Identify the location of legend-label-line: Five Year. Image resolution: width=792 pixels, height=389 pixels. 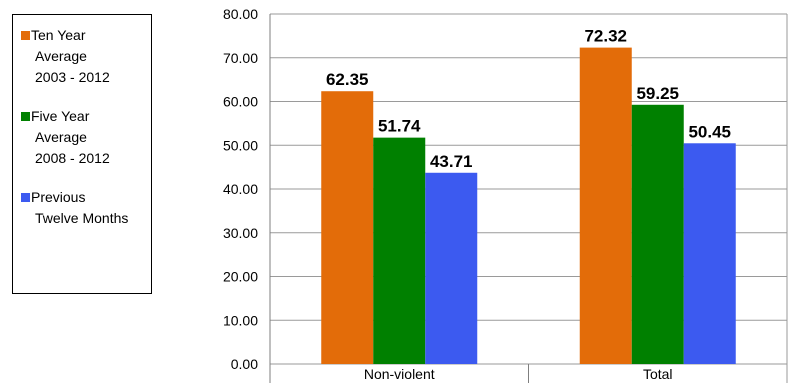
(60, 116).